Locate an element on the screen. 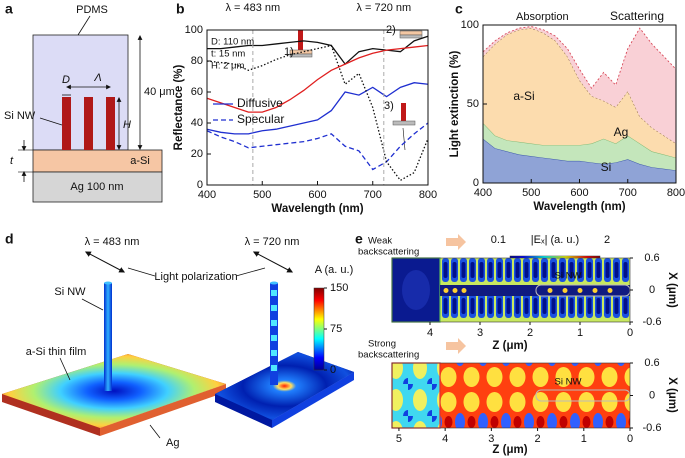  nanowire-hotspots is located at coordinates (528, 290).